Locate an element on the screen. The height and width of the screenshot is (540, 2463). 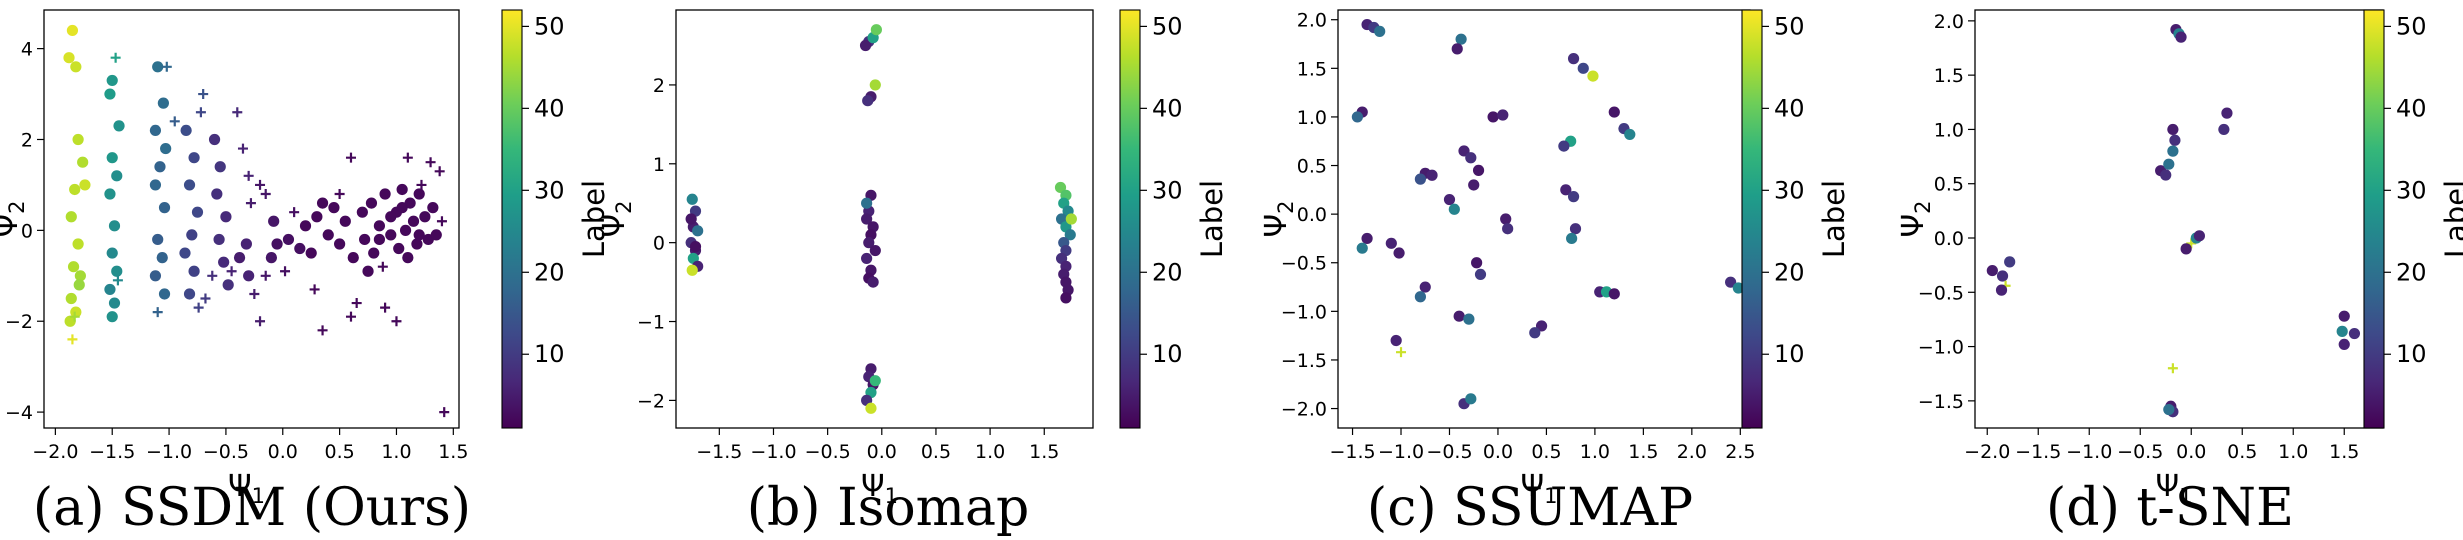
y-tick-label: −1 is located at coordinates (651, 323).